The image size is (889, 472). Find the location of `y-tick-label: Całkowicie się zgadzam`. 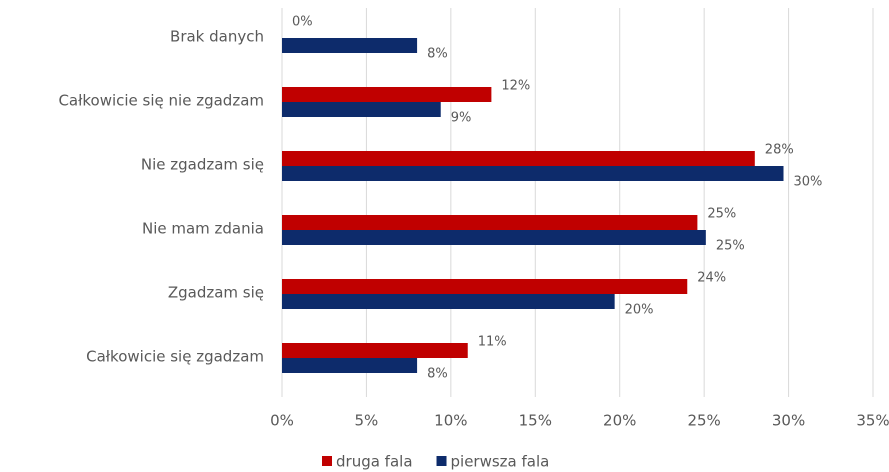

y-tick-label: Całkowicie się zgadzam is located at coordinates (175, 357).